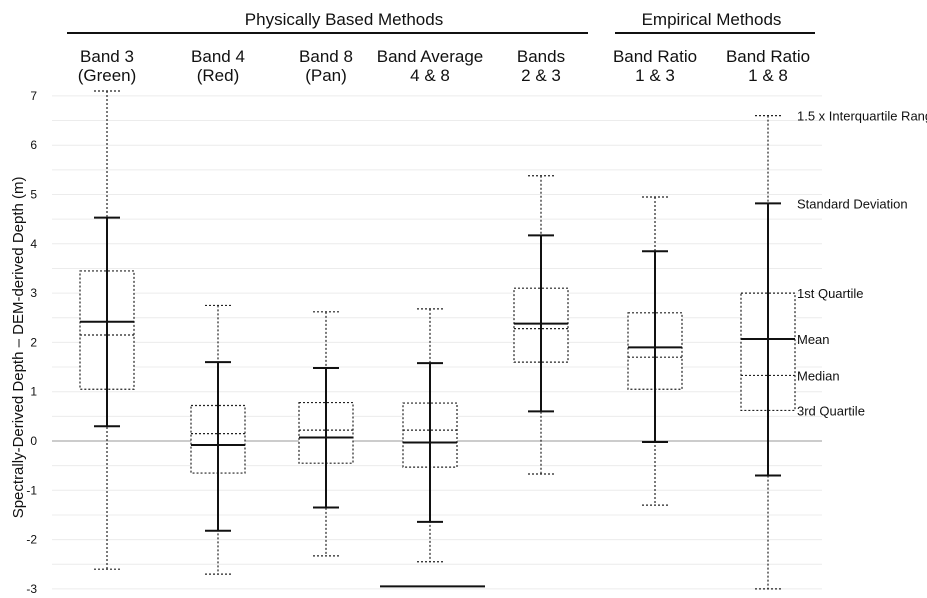  What do you see at coordinates (862, 116) in the screenshot?
I see `legend-annotation: 1.5 x Interquartile Range` at bounding box center [862, 116].